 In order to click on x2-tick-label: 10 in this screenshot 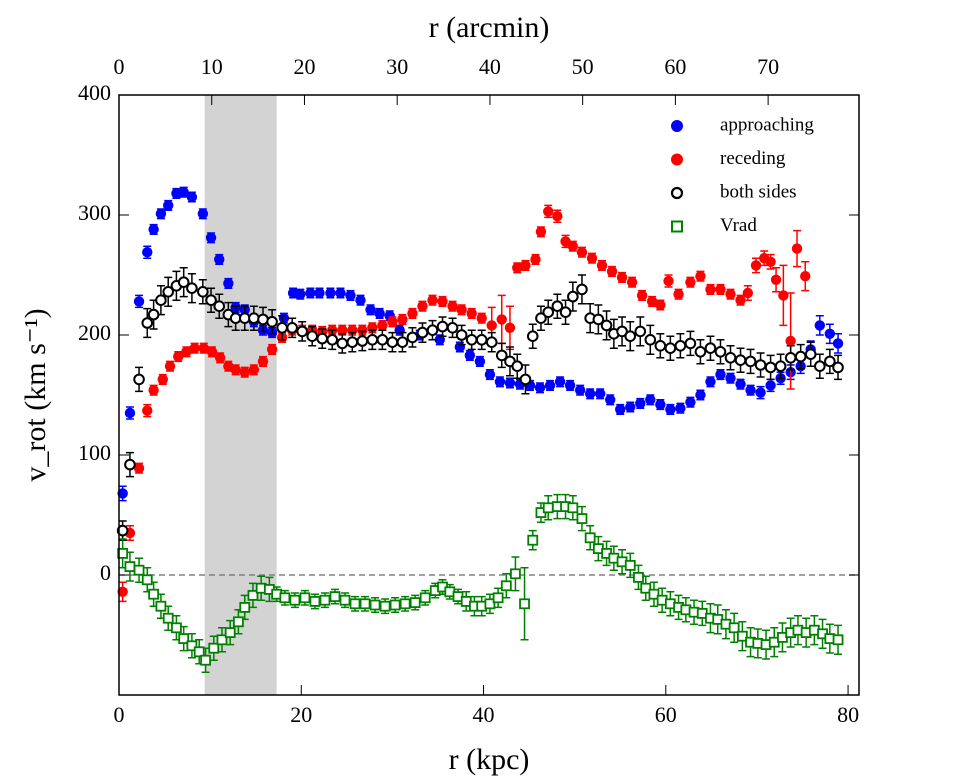, I will do `click(212, 66)`.